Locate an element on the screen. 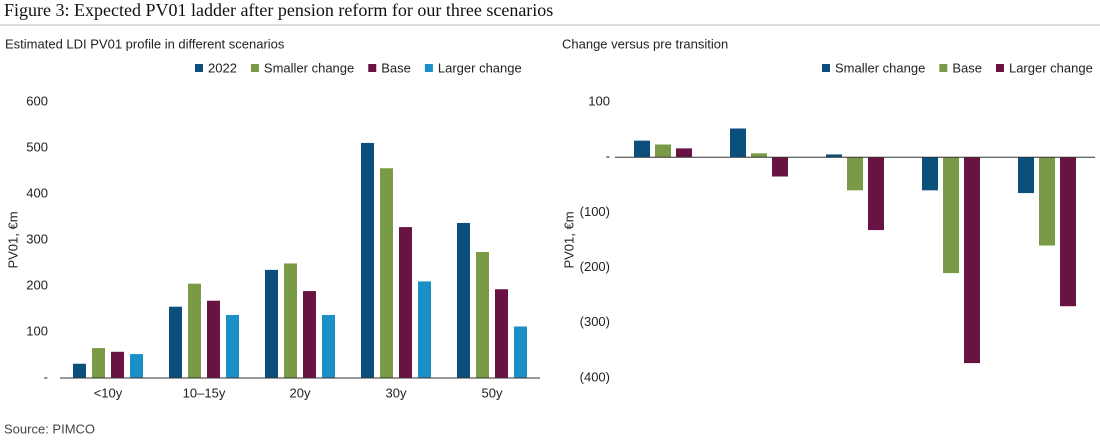 This screenshot has width=1100, height=441. legend-label: 2022 is located at coordinates (222, 67).